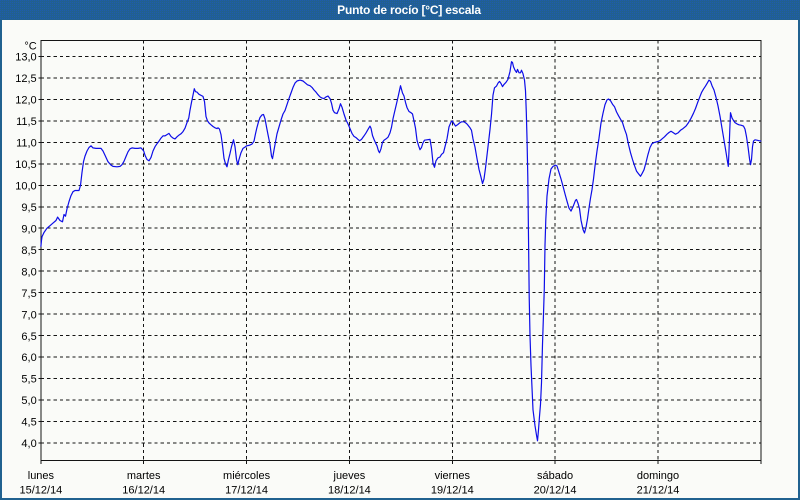  What do you see at coordinates (453, 476) in the screenshot?
I see `svg-text: viernes` at bounding box center [453, 476].